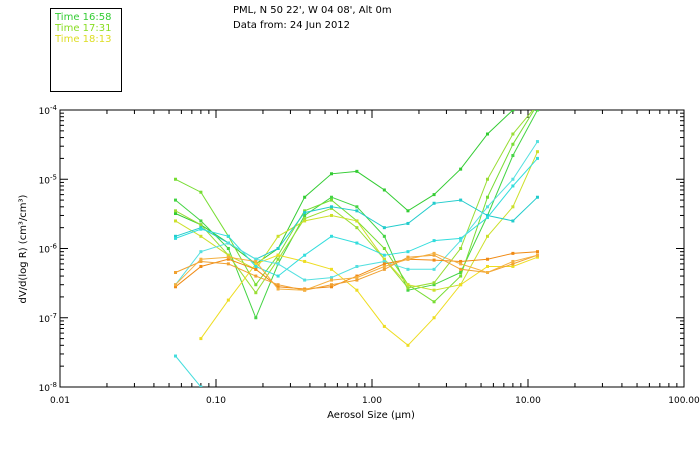  What do you see at coordinates (83, 17) in the screenshot?
I see `legend-item-1: Time 16:58` at bounding box center [83, 17].